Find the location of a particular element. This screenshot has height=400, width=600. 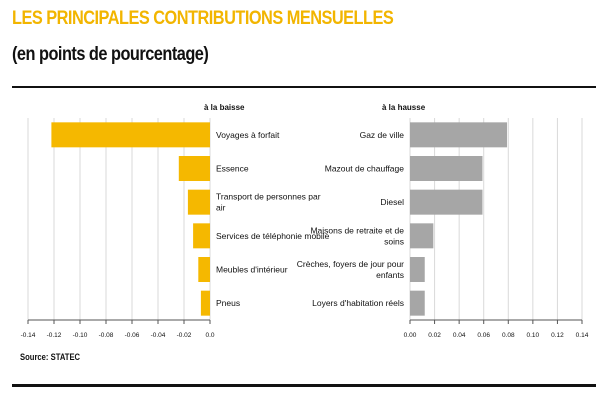

hausse-tick-label: 0.10 is located at coordinates (533, 335).